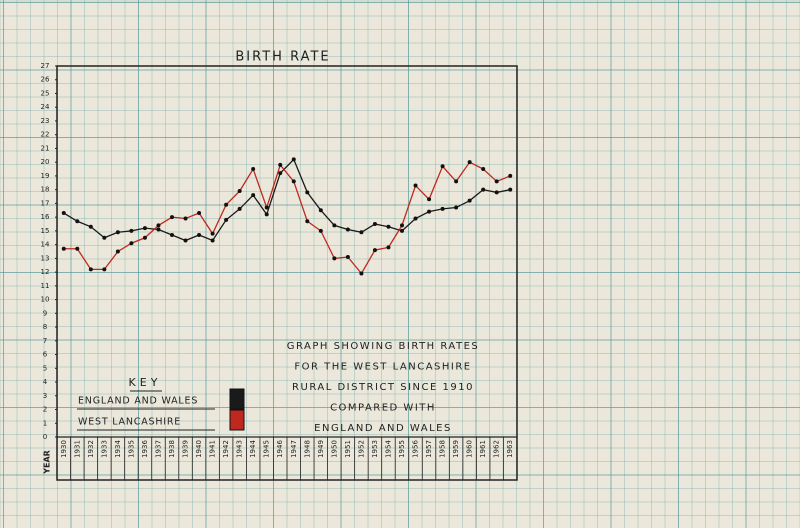  I want to click on x-tick-label: 1958, so click(443, 449).